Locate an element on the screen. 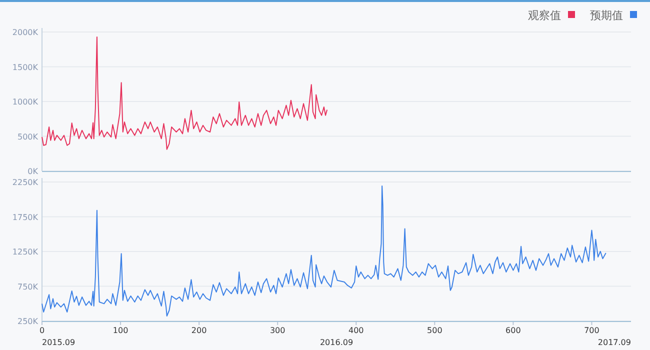  y-tick-label: 250K is located at coordinates (28, 321).